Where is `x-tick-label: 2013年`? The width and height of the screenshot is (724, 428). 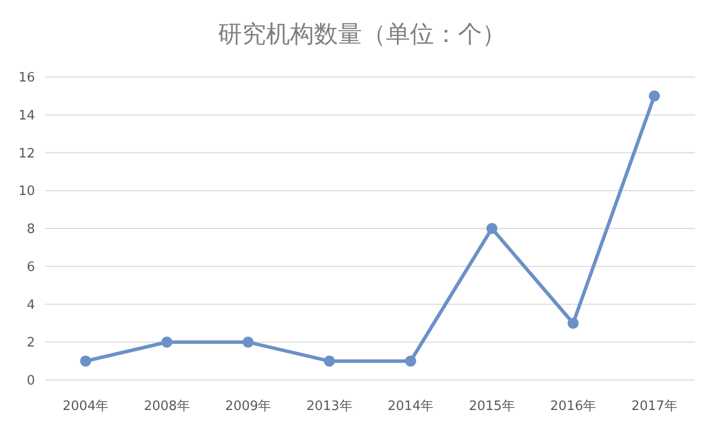
x-tick-label: 2013年 is located at coordinates (329, 406).